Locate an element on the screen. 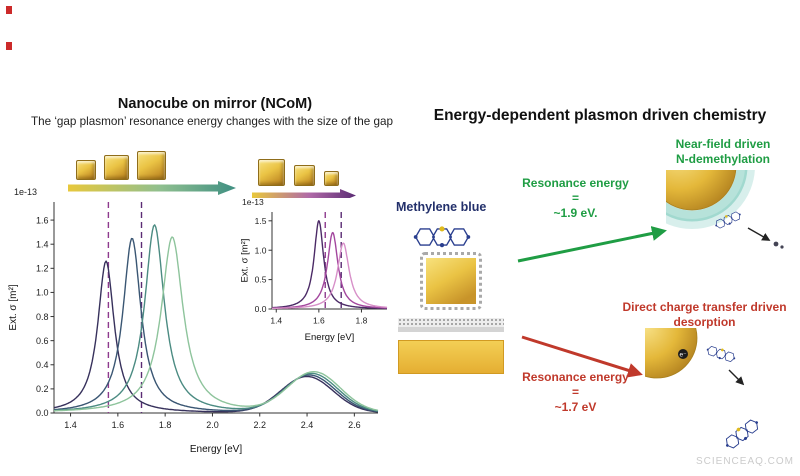  y-tick-label: 1.5 is located at coordinates (261, 221).